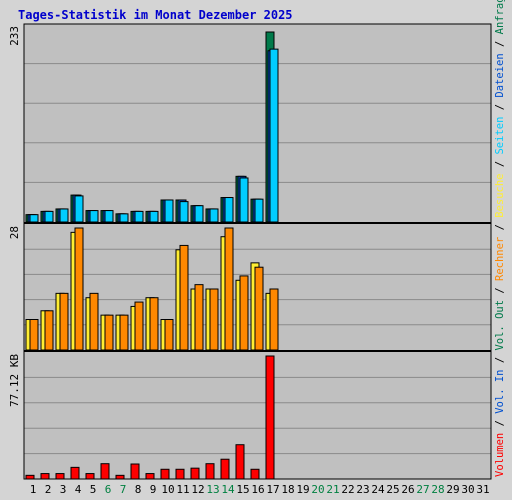 This screenshot has height=500, width=512. Describe the element at coordinates (407, 489) in the screenshot. I see `x-tick-label-day-26: 26` at that location.